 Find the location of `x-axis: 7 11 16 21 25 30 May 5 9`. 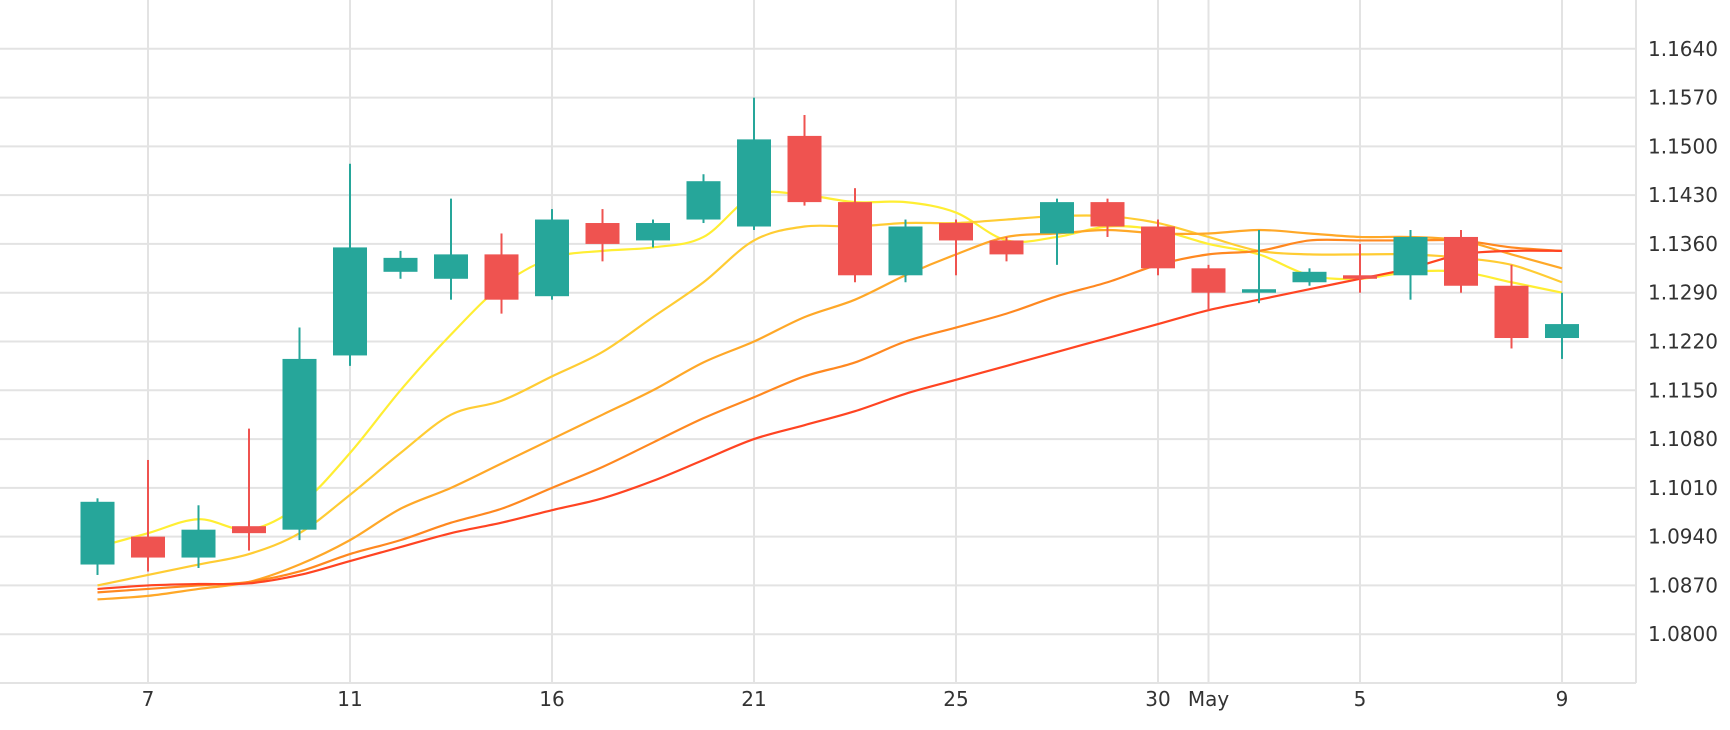

x-axis: 7 11 16 21 25 30 May 5 9 is located at coordinates (855, 699).